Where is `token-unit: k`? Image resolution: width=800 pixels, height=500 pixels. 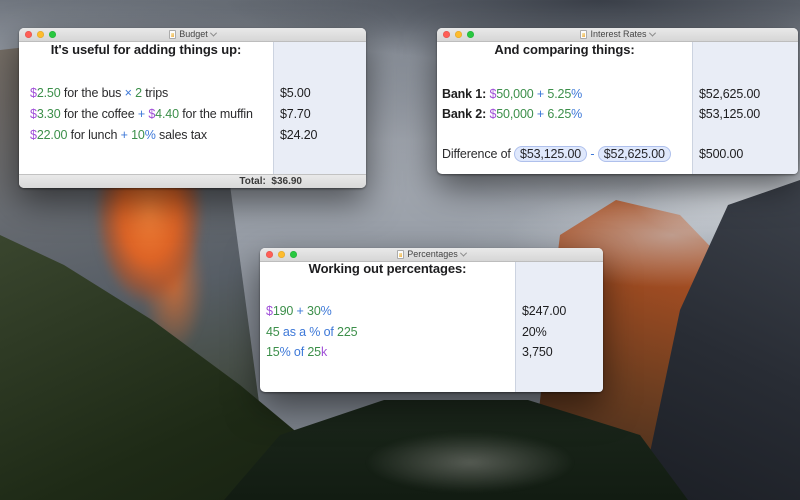
token-unit: k is located at coordinates (324, 352).